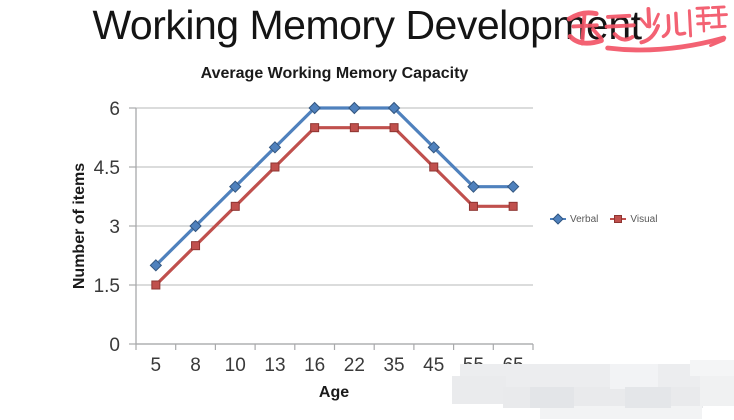 Image resolution: width=734 pixels, height=420 pixels. Describe the element at coordinates (79, 226) in the screenshot. I see `y-axis-title: Number of items` at that location.